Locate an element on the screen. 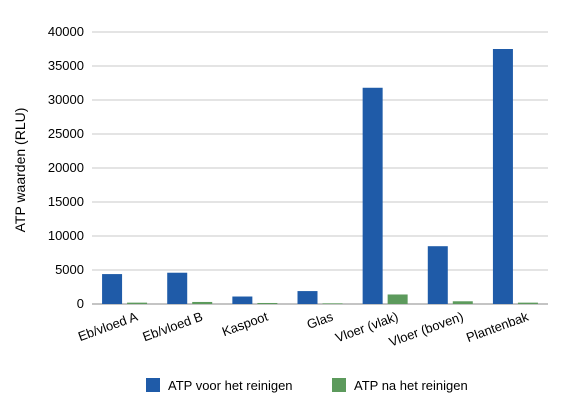 Image resolution: width=573 pixels, height=412 pixels. legend-label: ATP voor het reinigen is located at coordinates (230, 385).